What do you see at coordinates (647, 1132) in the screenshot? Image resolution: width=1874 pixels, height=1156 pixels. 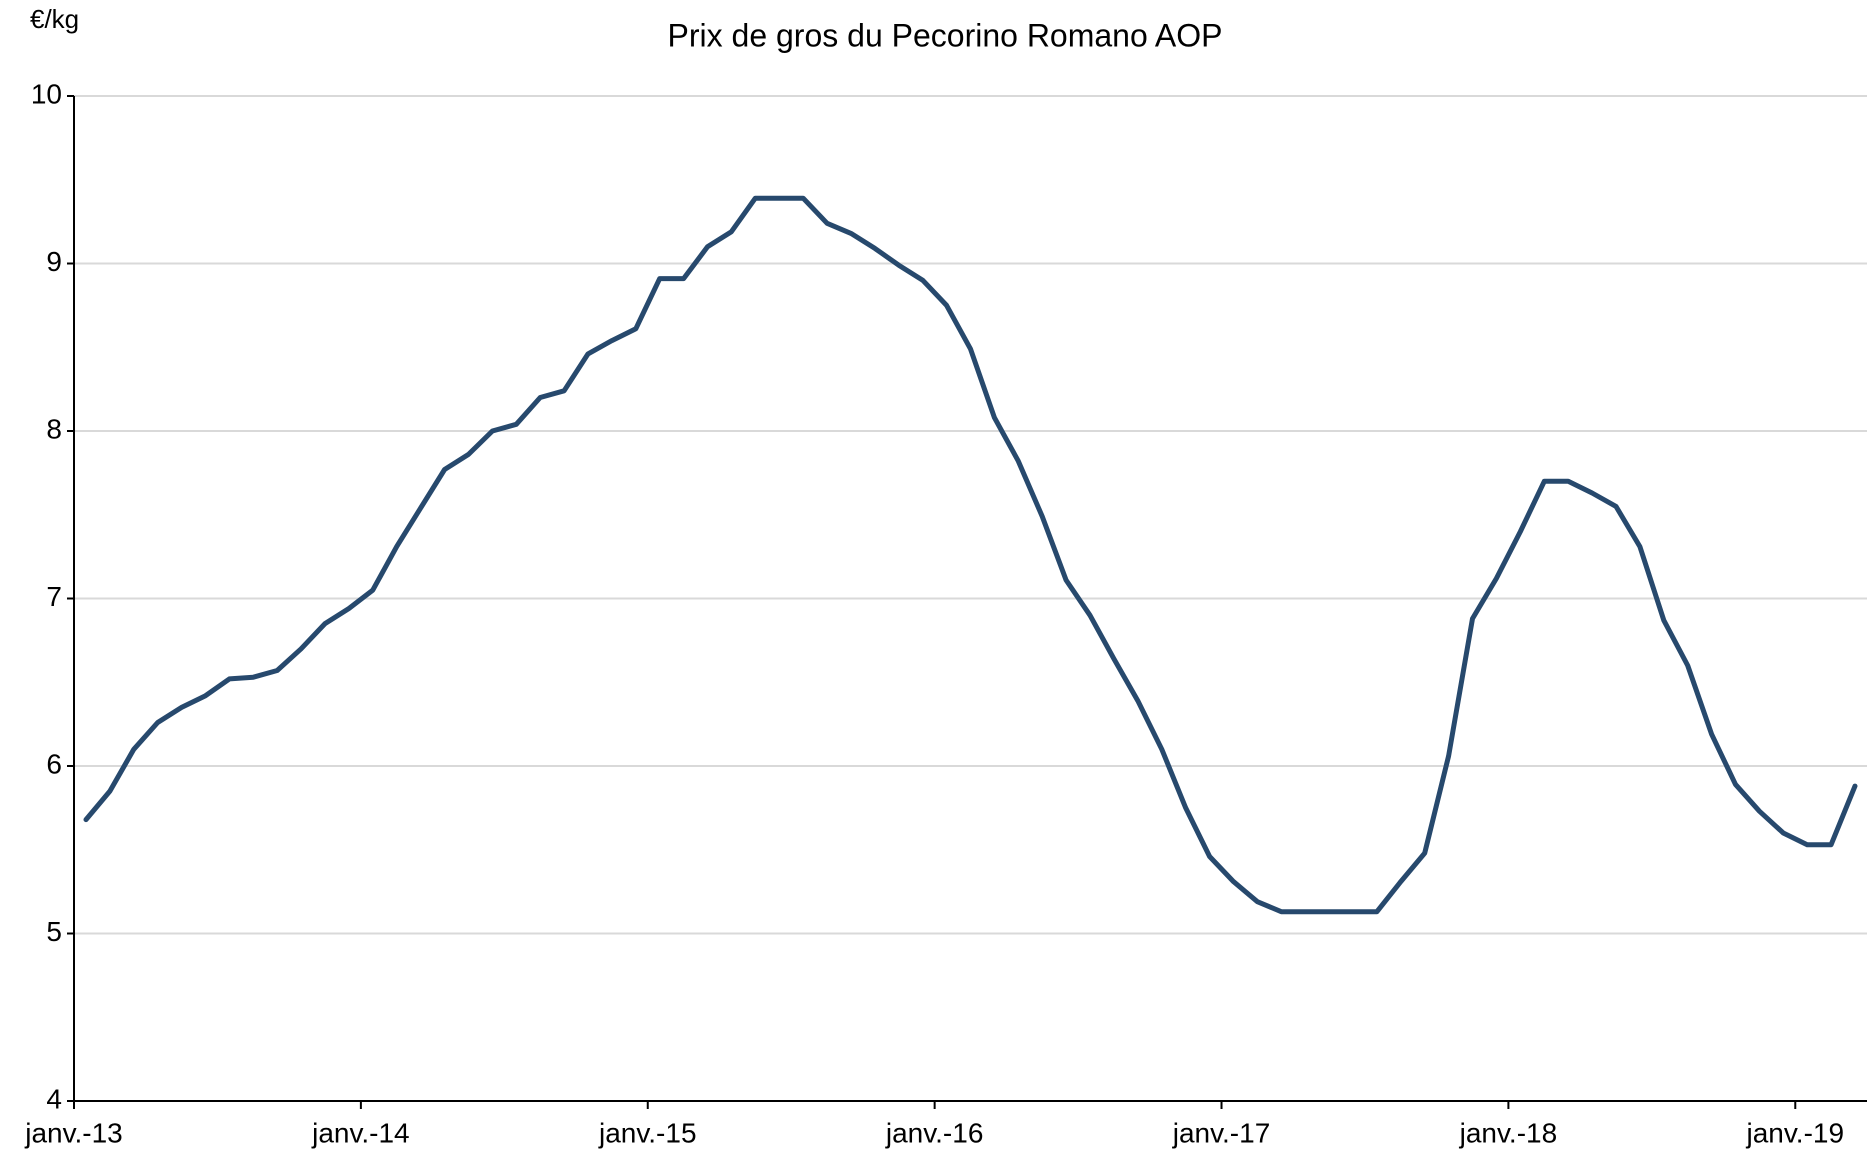 I see `x-tick-label: janv.-15` at bounding box center [647, 1132].